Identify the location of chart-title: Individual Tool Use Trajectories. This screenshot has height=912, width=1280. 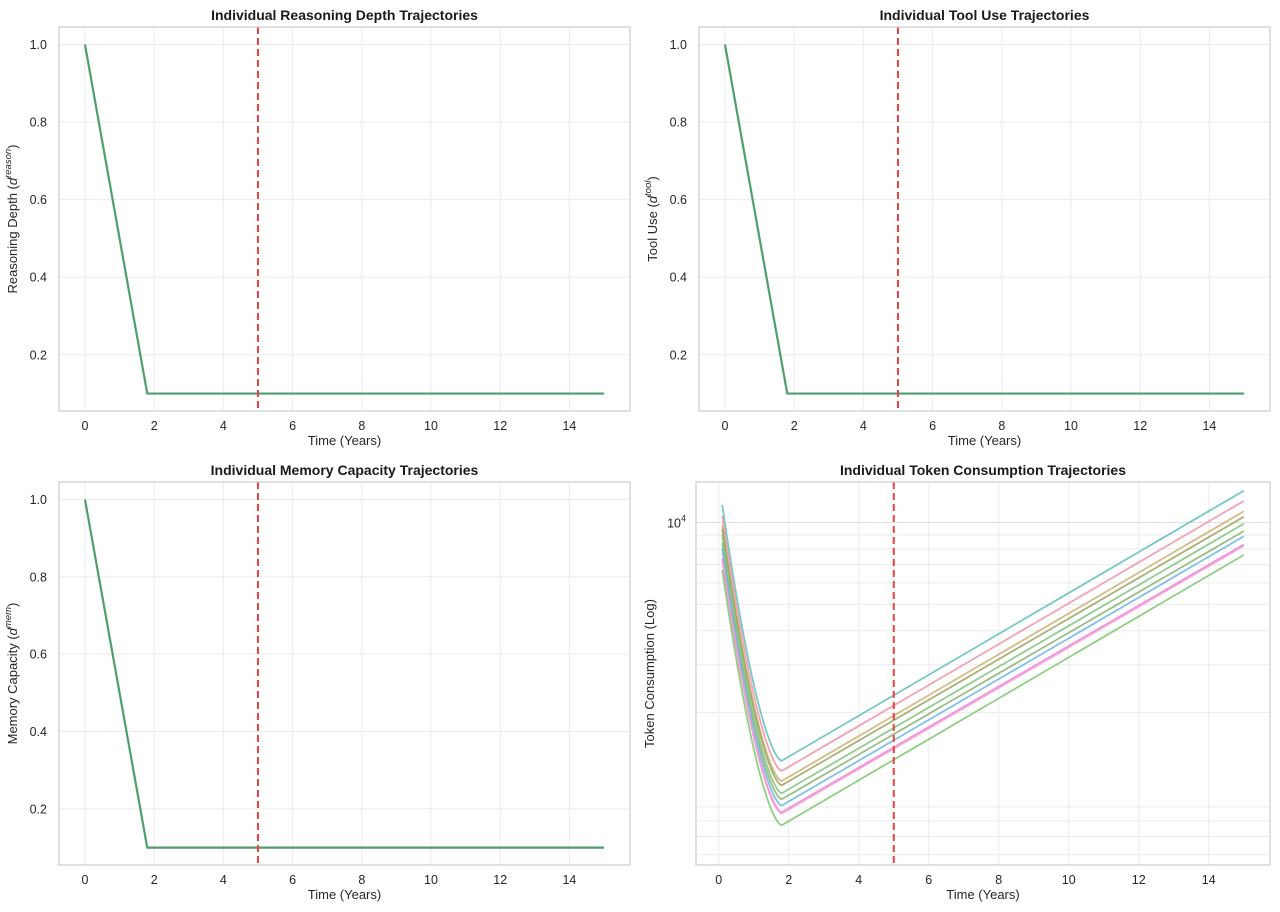
(985, 15).